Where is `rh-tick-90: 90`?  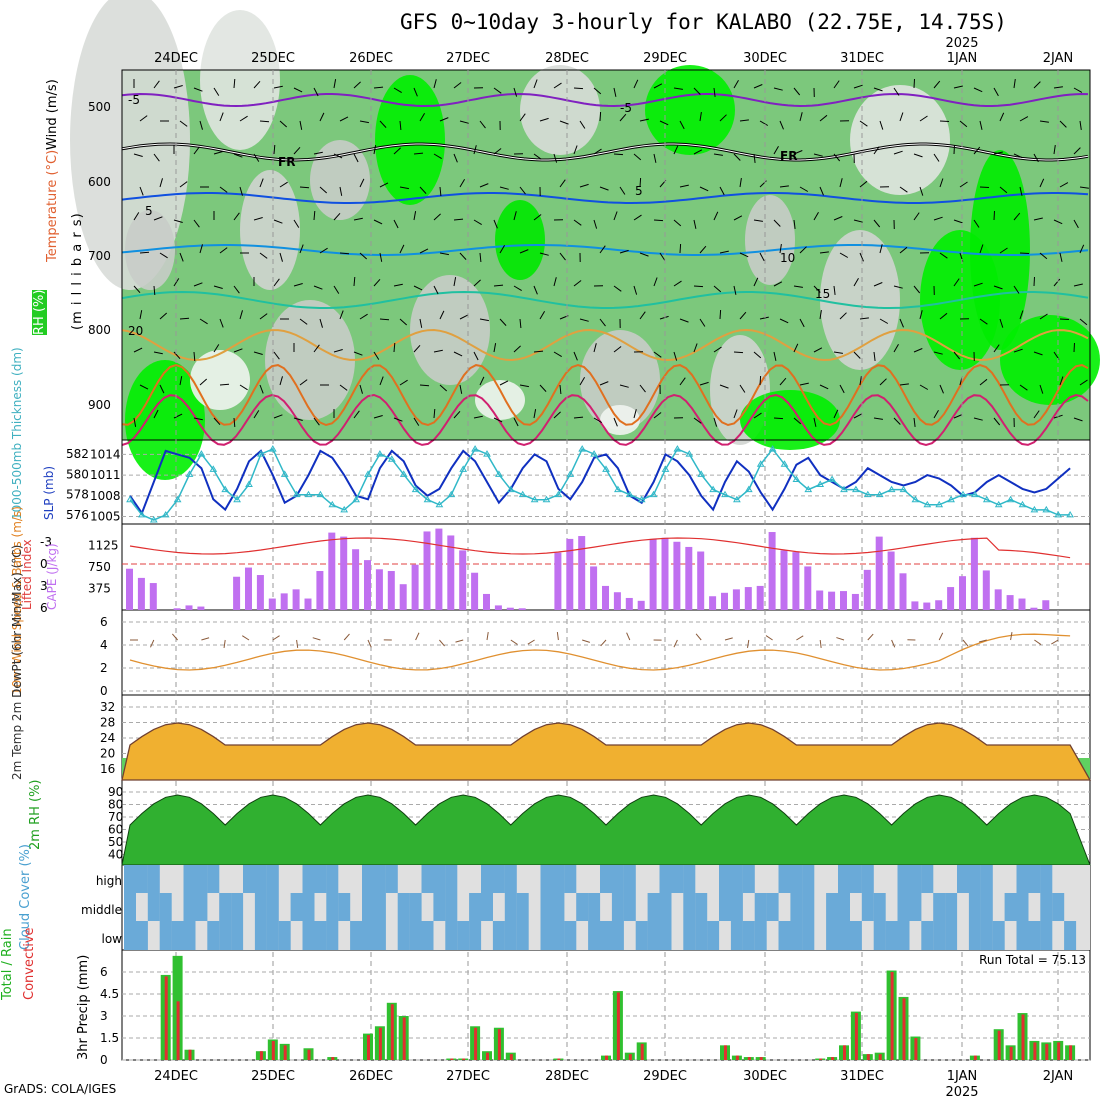
rh-tick-90: 90 is located at coordinates (115, 792).